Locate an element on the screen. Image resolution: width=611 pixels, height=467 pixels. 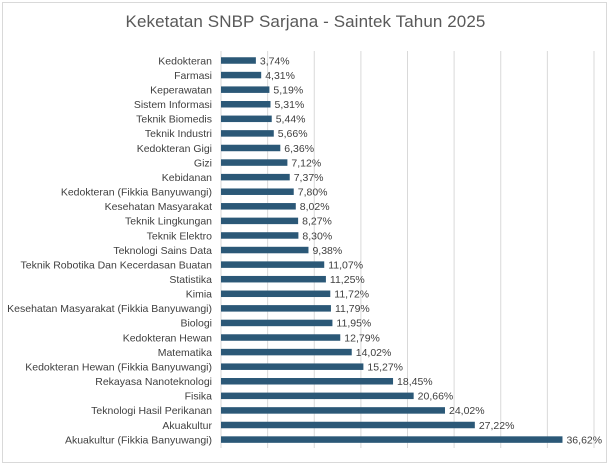
category-label: Akuakultur is located at coordinates (187, 426).